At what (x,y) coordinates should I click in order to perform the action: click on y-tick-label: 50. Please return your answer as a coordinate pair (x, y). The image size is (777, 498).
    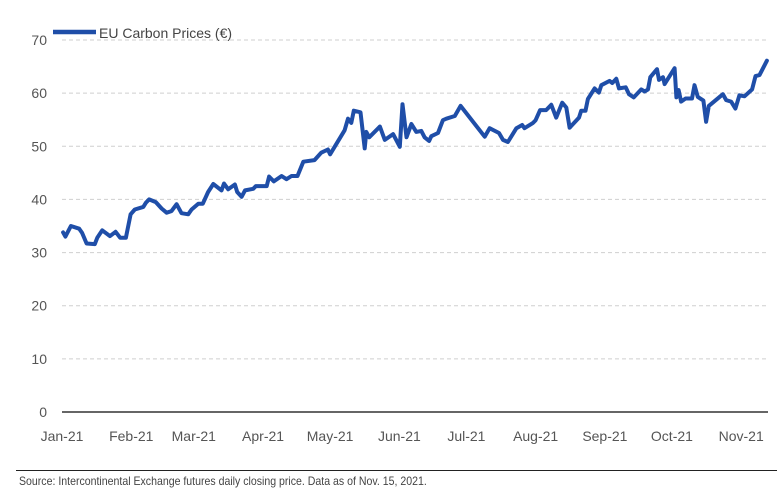
    Looking at the image, I should click on (39, 146).